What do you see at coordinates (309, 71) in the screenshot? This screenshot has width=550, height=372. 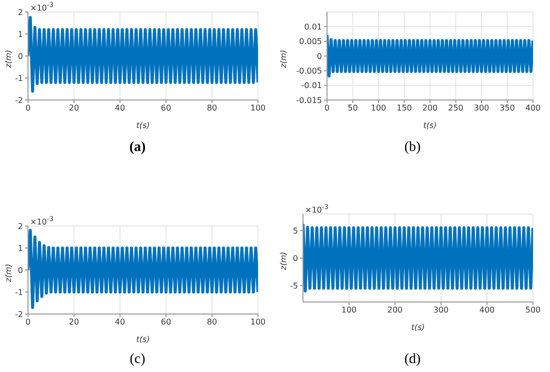 I see `y-tick-label: -0.005` at bounding box center [309, 71].